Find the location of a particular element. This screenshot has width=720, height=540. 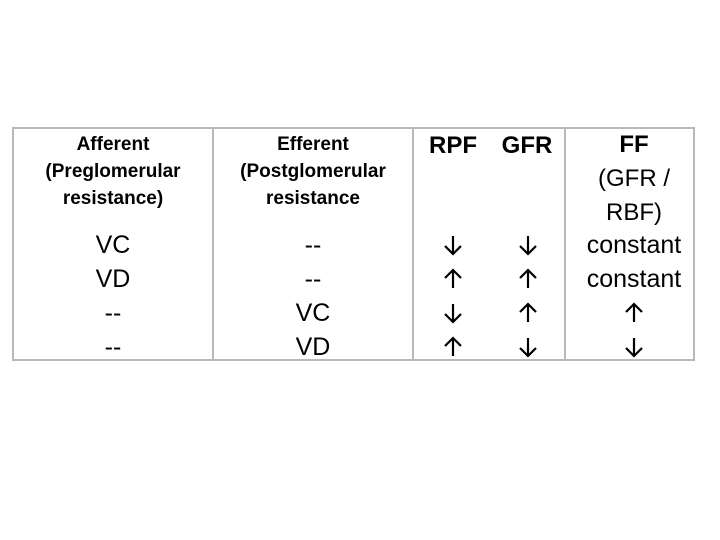

header-ff-title: FF is located at coordinates (634, 144).